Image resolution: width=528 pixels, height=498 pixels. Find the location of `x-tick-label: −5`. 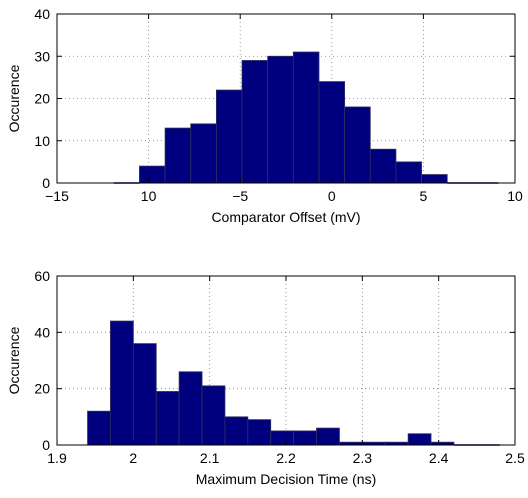

x-tick-label: −5 is located at coordinates (240, 196).